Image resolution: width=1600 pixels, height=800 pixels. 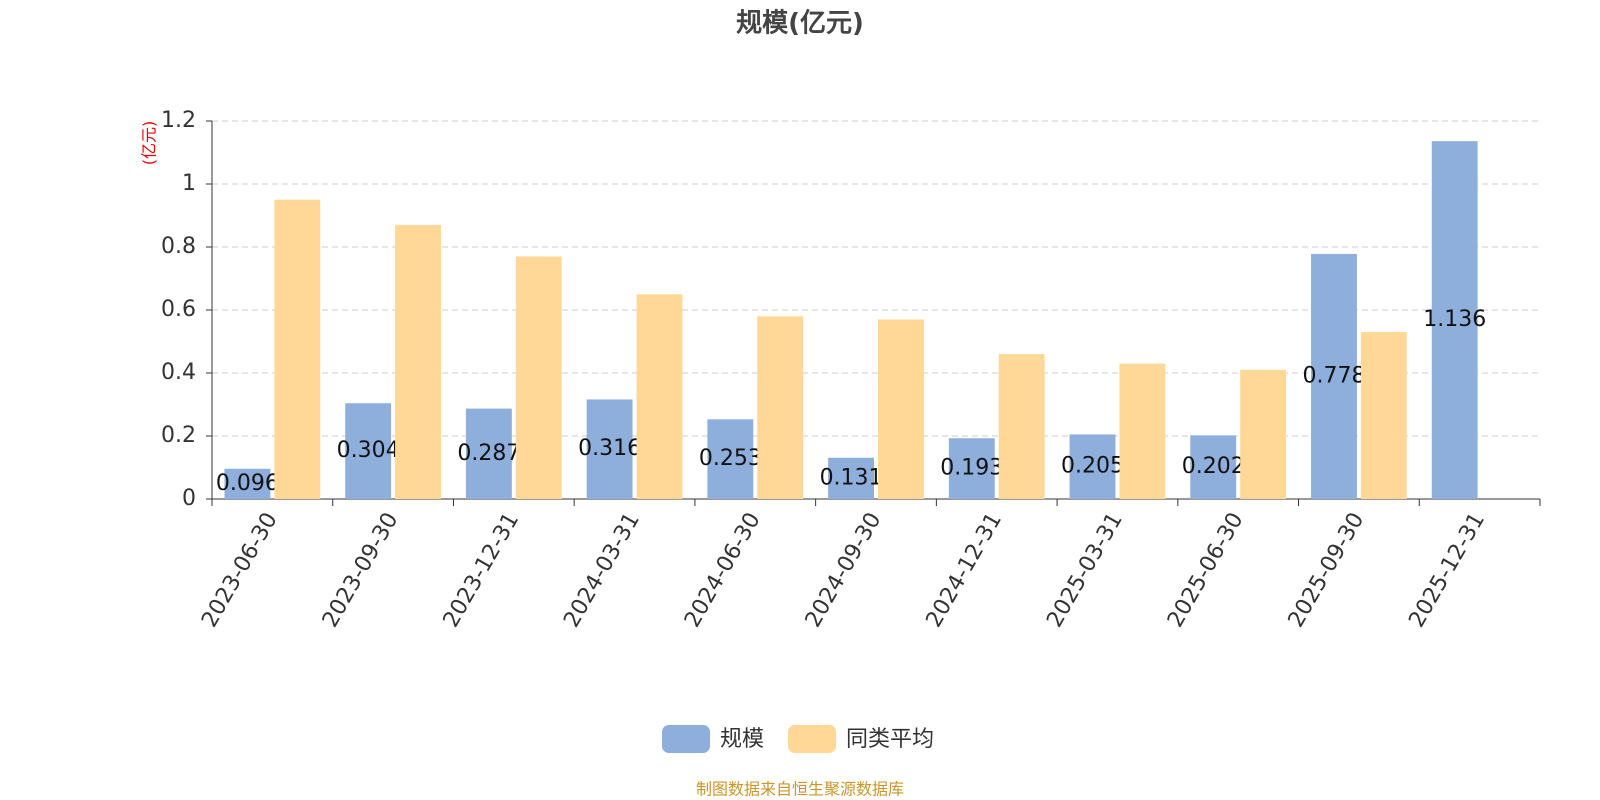 What do you see at coordinates (178, 435) in the screenshot?
I see `y-tick-label: 0.2` at bounding box center [178, 435].